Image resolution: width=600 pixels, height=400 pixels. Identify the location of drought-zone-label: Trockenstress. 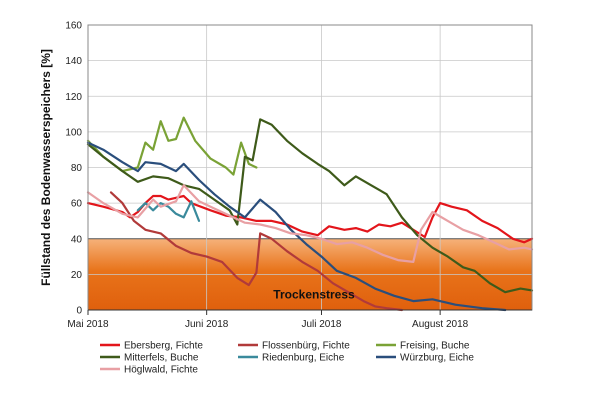
(314, 295).